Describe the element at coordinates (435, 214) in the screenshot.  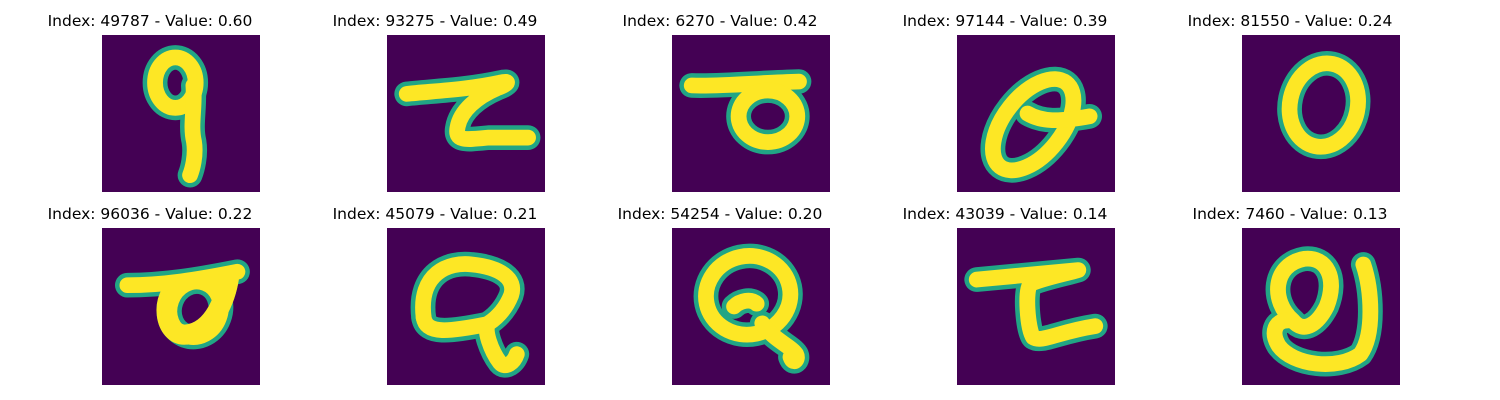
I see `panel-title: Index: 45079 - Value: 0.21` at that location.